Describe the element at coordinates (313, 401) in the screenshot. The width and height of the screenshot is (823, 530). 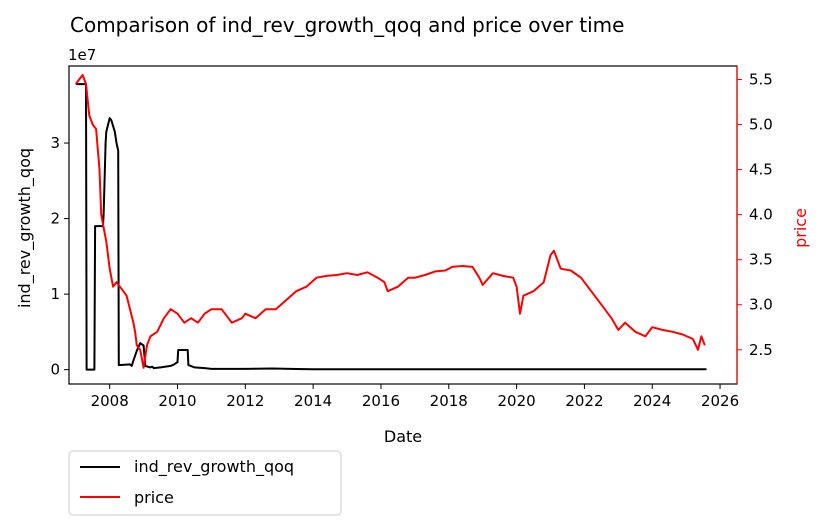
I see `x-tick-label: 2014` at that location.